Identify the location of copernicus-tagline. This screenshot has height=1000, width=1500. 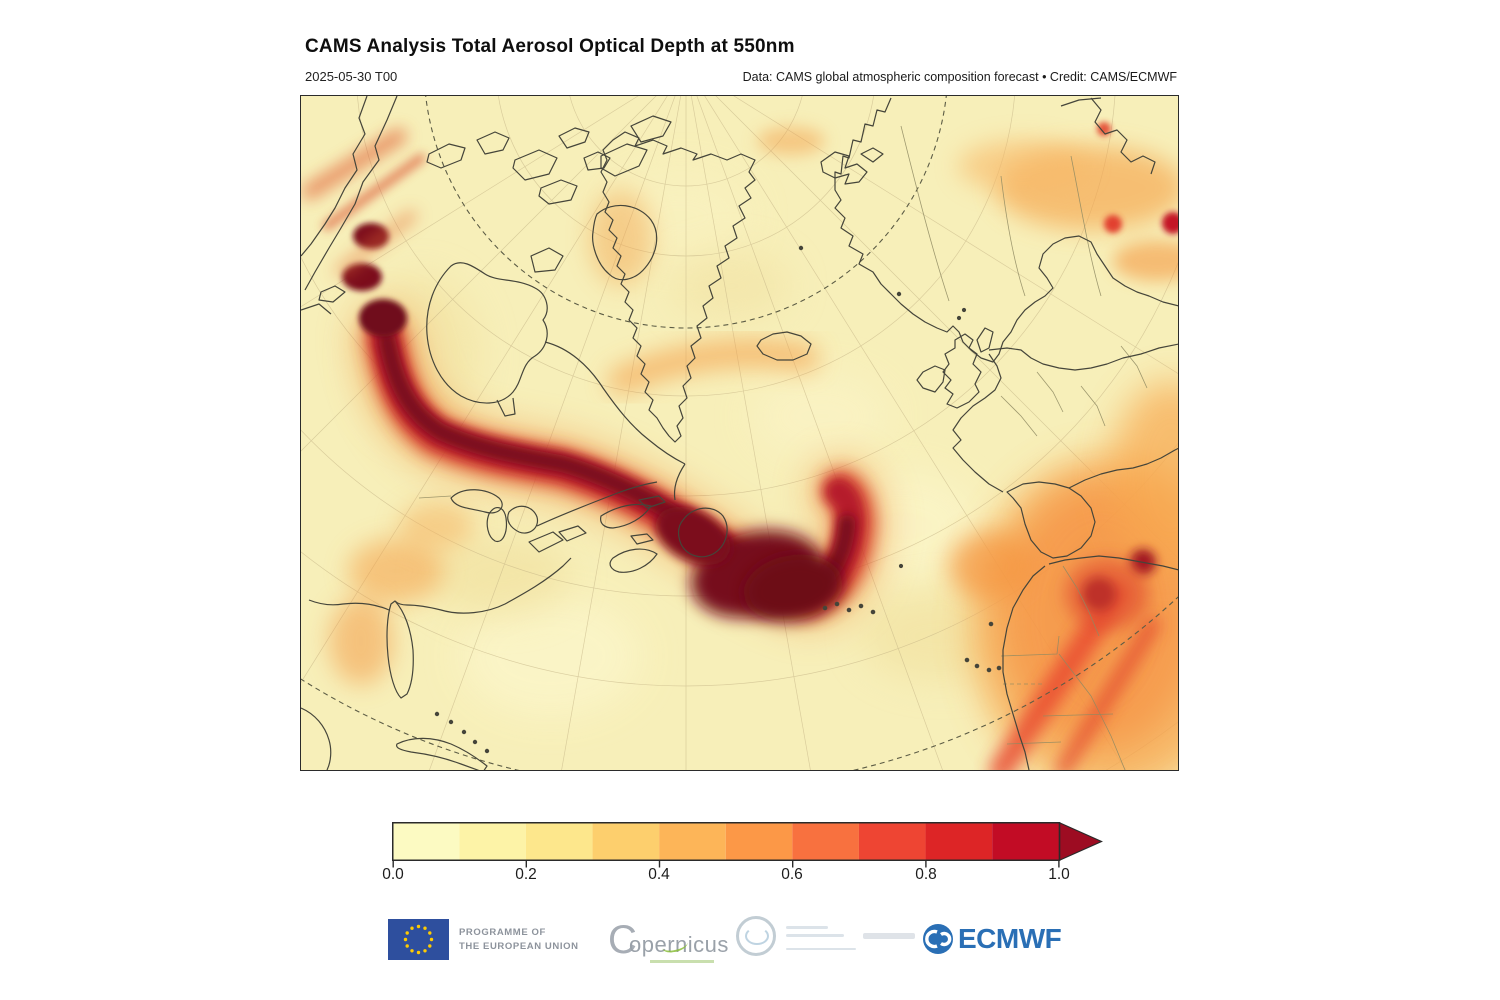
(682, 961).